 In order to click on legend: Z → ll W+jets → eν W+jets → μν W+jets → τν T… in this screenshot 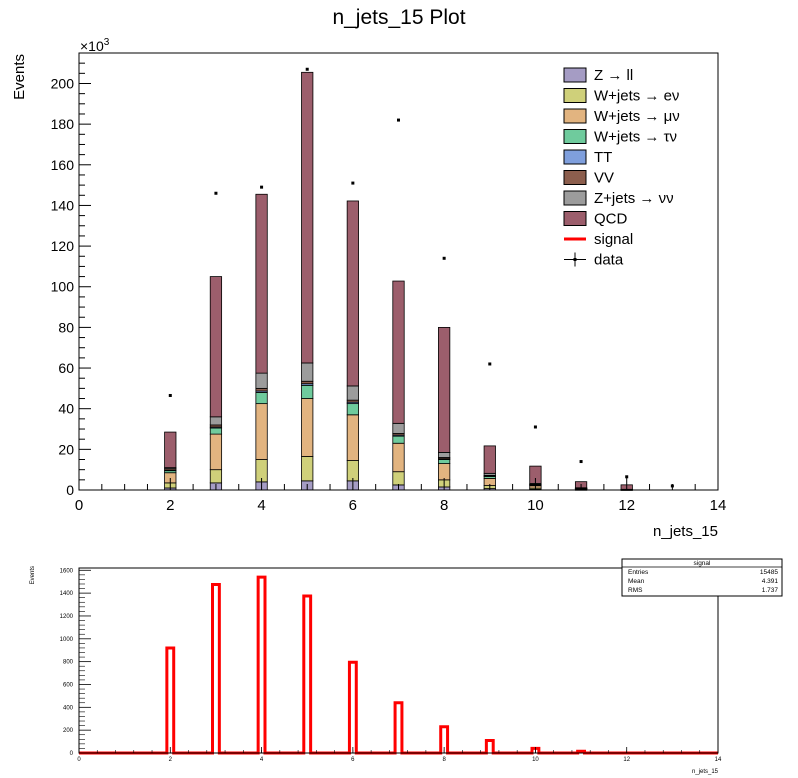, I will do `click(621, 168)`.